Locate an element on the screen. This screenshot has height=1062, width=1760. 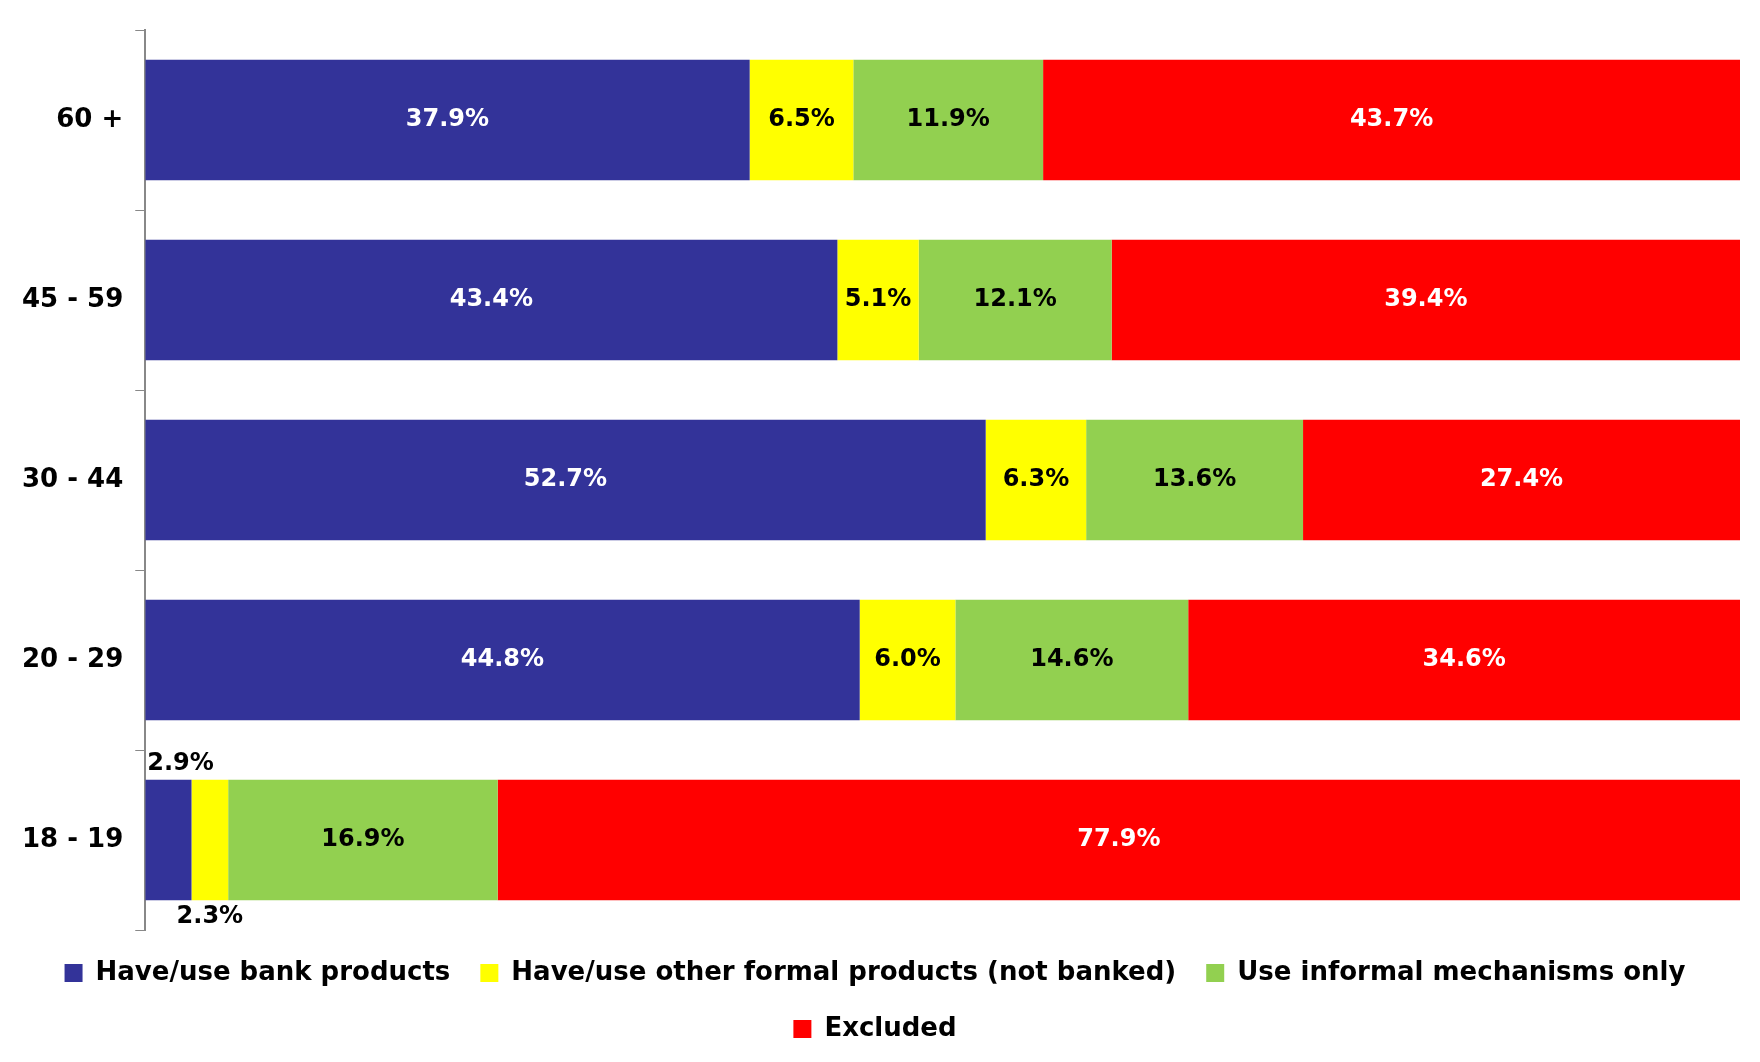
data-label: 37.9% is located at coordinates (447, 118).